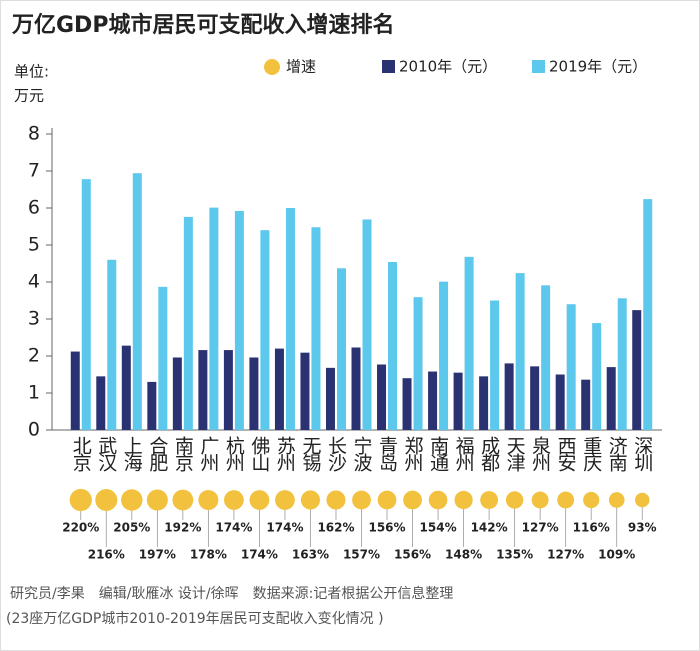 This screenshot has width=700, height=651. Describe the element at coordinates (34, 208) in the screenshot. I see `y-tick-label: 6` at that location.